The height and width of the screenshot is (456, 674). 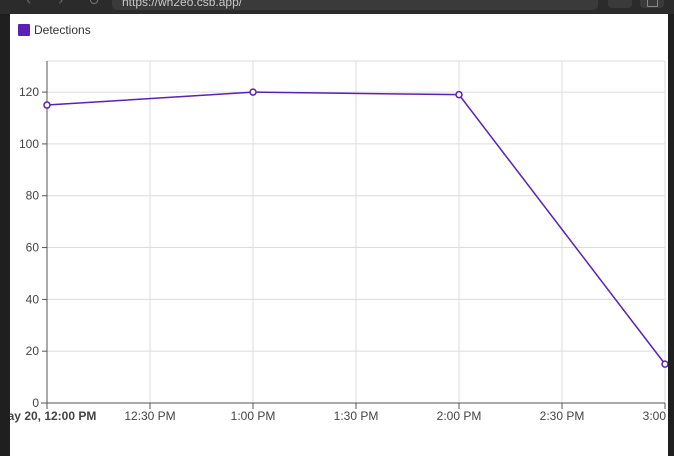 I want to click on back-icon: ‹, so click(x=29, y=4).